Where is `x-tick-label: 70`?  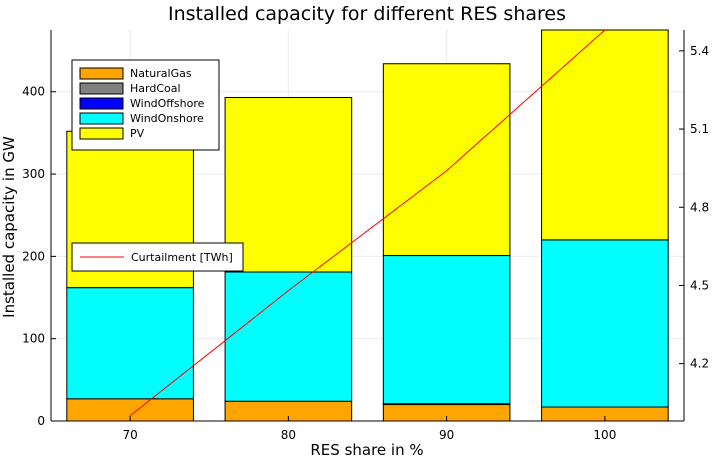
x-tick-label: 70 is located at coordinates (129, 435).